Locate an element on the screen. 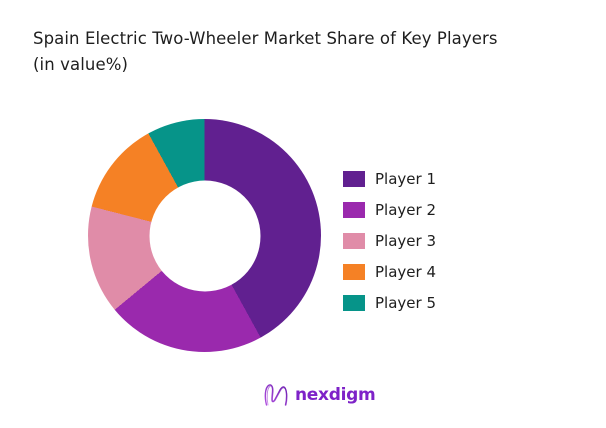 The image size is (606, 428). legend-item: Player 1 is located at coordinates (389, 179).